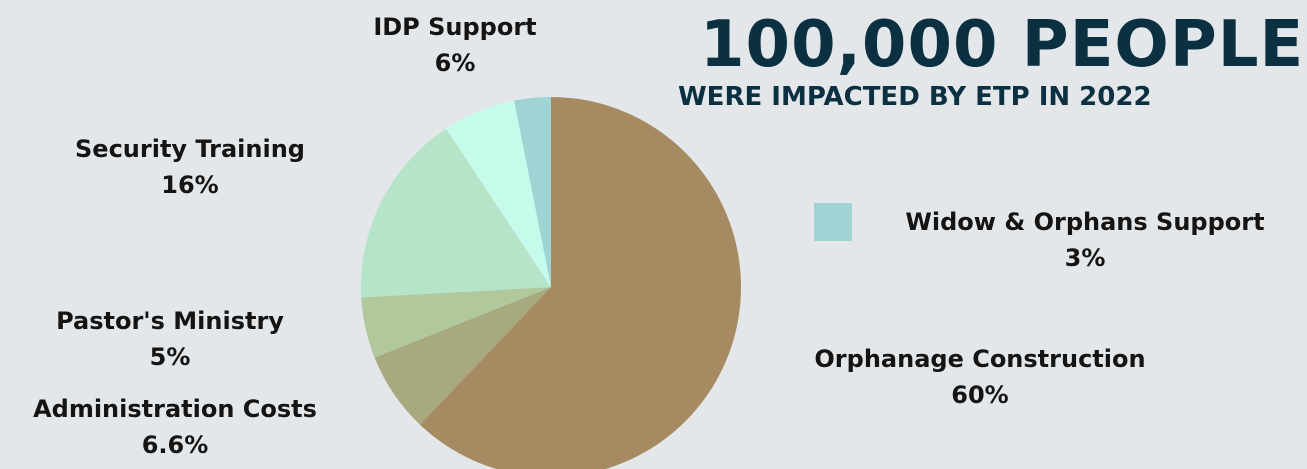 Image resolution: width=1307 pixels, height=469 pixels. I want to click on label-pastors-ministry: Pastor's Ministry 5%, so click(170, 339).